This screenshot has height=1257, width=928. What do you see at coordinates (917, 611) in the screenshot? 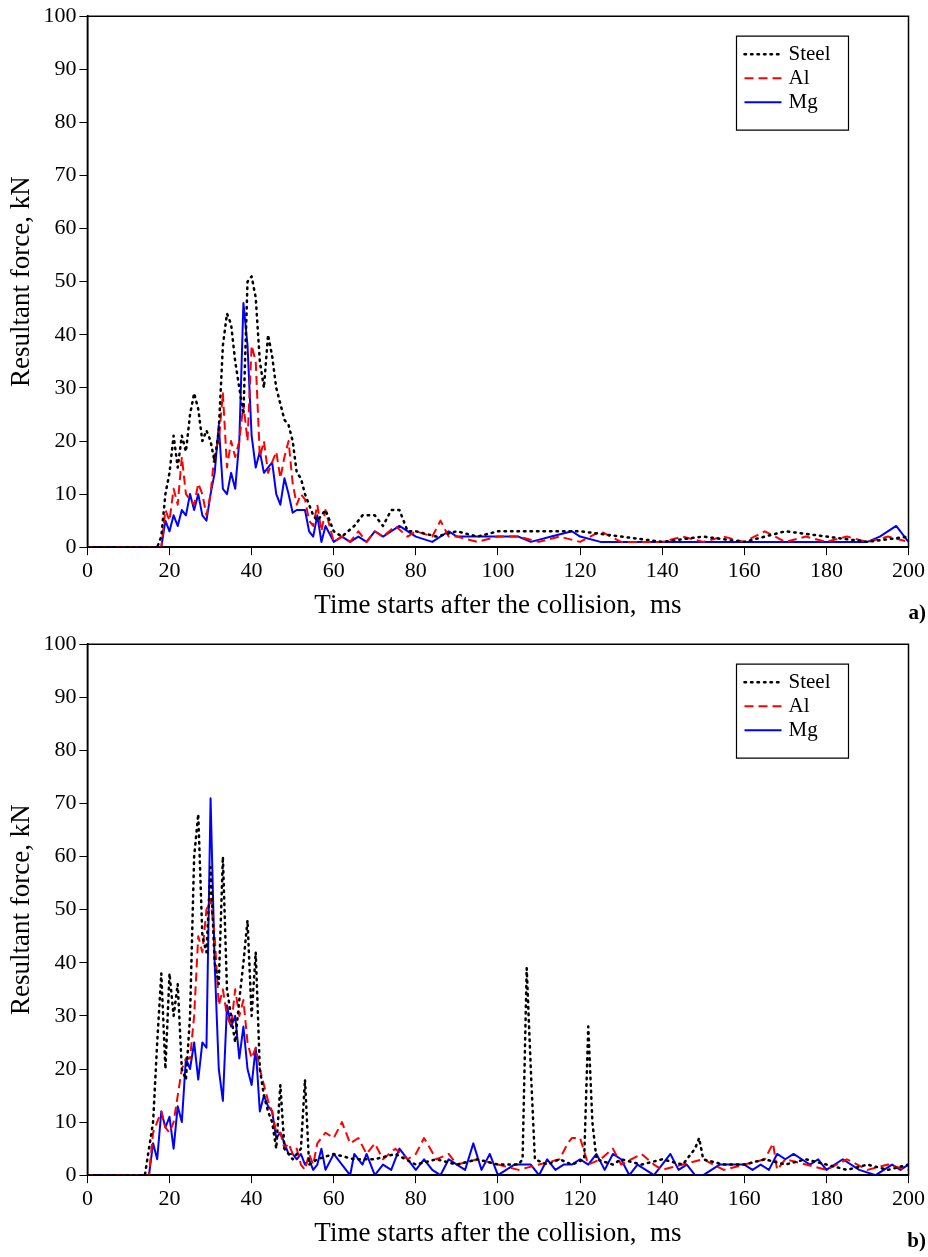
I see `text: a)` at bounding box center [917, 611].